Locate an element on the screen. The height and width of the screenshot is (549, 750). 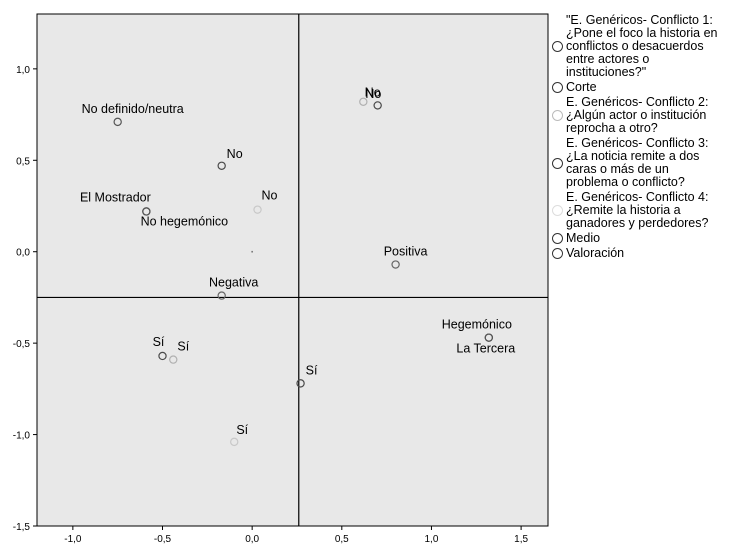
point-label: Positiva is located at coordinates (406, 252).